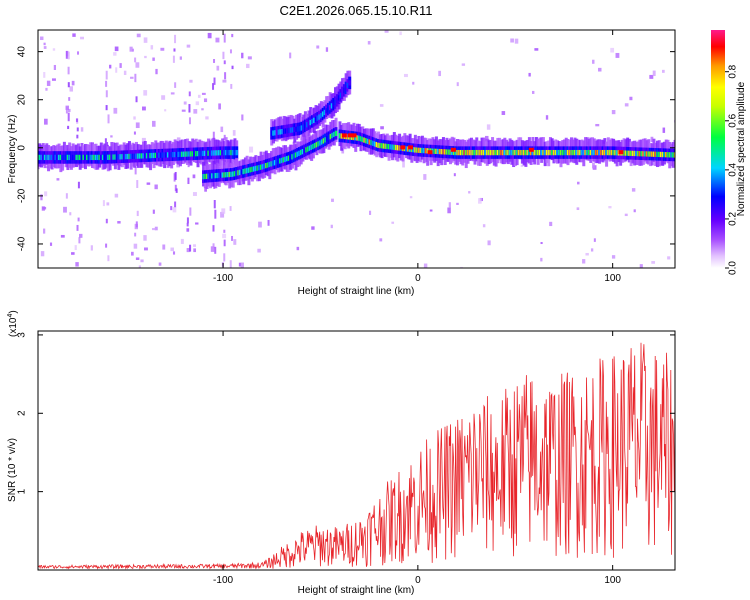 The height and width of the screenshot is (600, 750). What do you see at coordinates (10, 316) in the screenshot?
I see `snr-multiplier-exp: 4` at bounding box center [10, 316].